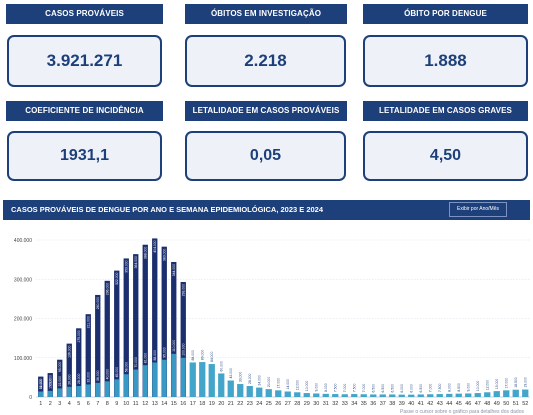 The height and width of the screenshot is (415, 533). What do you see at coordinates (98, 375) in the screenshot?
I see `data-label-2023: 36.000` at bounding box center [98, 375].